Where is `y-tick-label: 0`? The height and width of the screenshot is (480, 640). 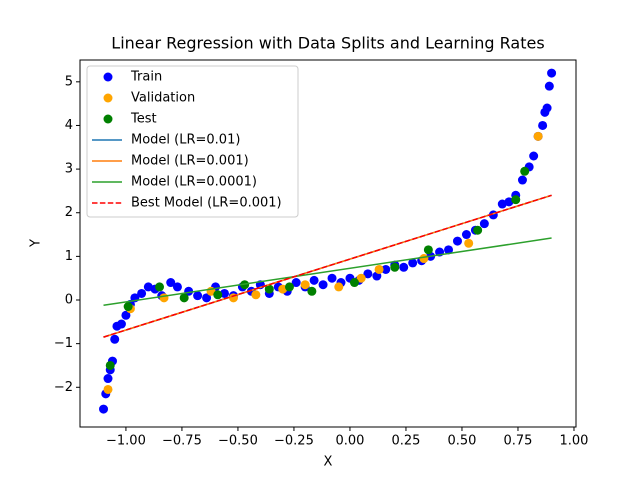
y-tick-label: 0 is located at coordinates (69, 300).